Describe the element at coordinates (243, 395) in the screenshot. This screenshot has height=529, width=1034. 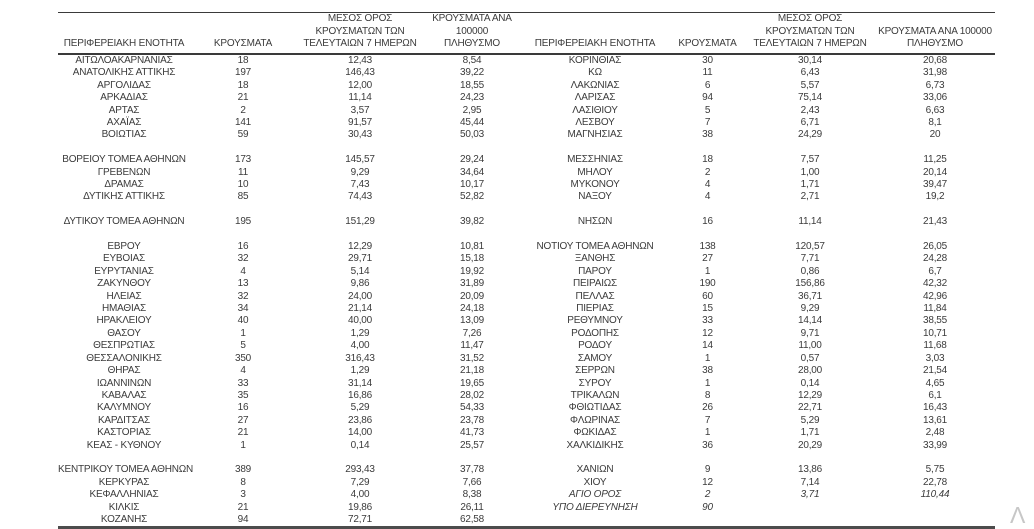
I see `value-cell: 35` at that location.